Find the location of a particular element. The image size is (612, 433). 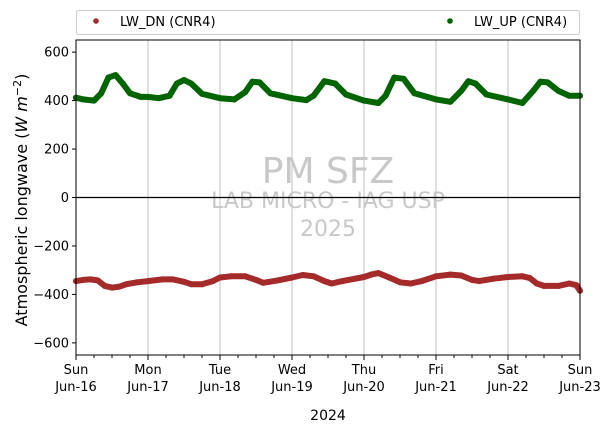

y-axis: −600 −400 −200 0 200 400 600 is located at coordinates (54, 198).